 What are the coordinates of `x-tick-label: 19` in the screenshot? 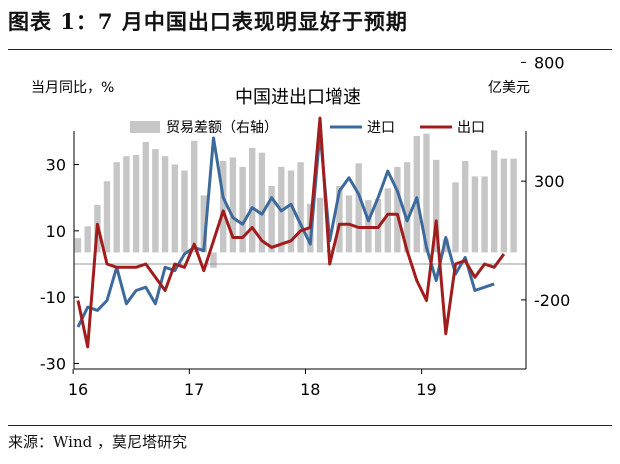 It's located at (426, 389).